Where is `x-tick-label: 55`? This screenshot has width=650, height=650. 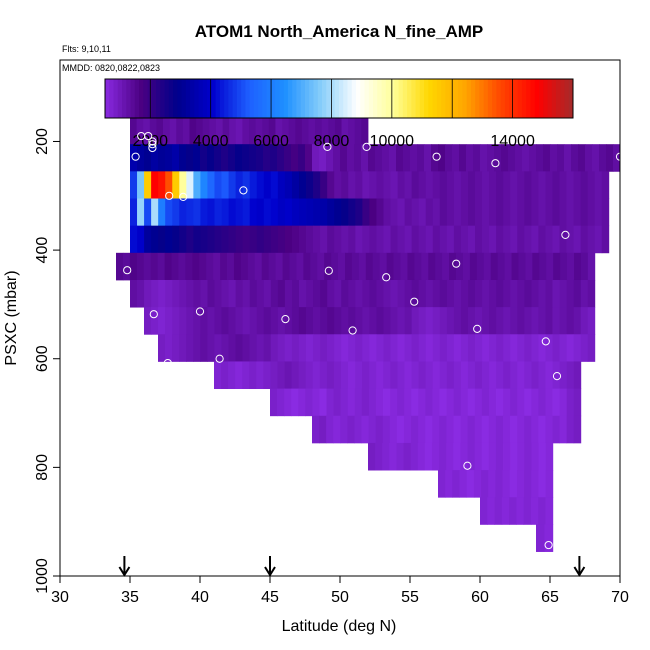 x-tick-label: 55 is located at coordinates (410, 597).